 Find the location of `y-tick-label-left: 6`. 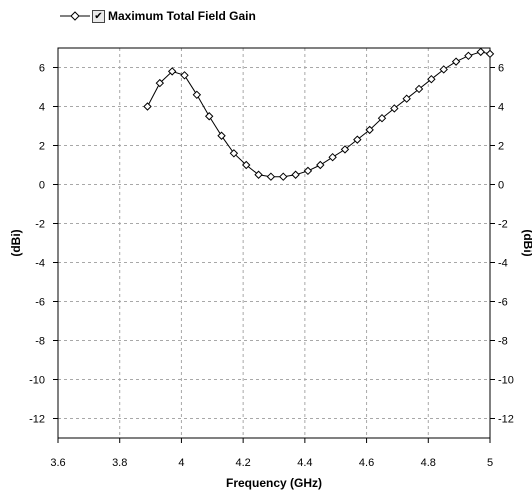

y-tick-label-left: 6 is located at coordinates (42, 69).